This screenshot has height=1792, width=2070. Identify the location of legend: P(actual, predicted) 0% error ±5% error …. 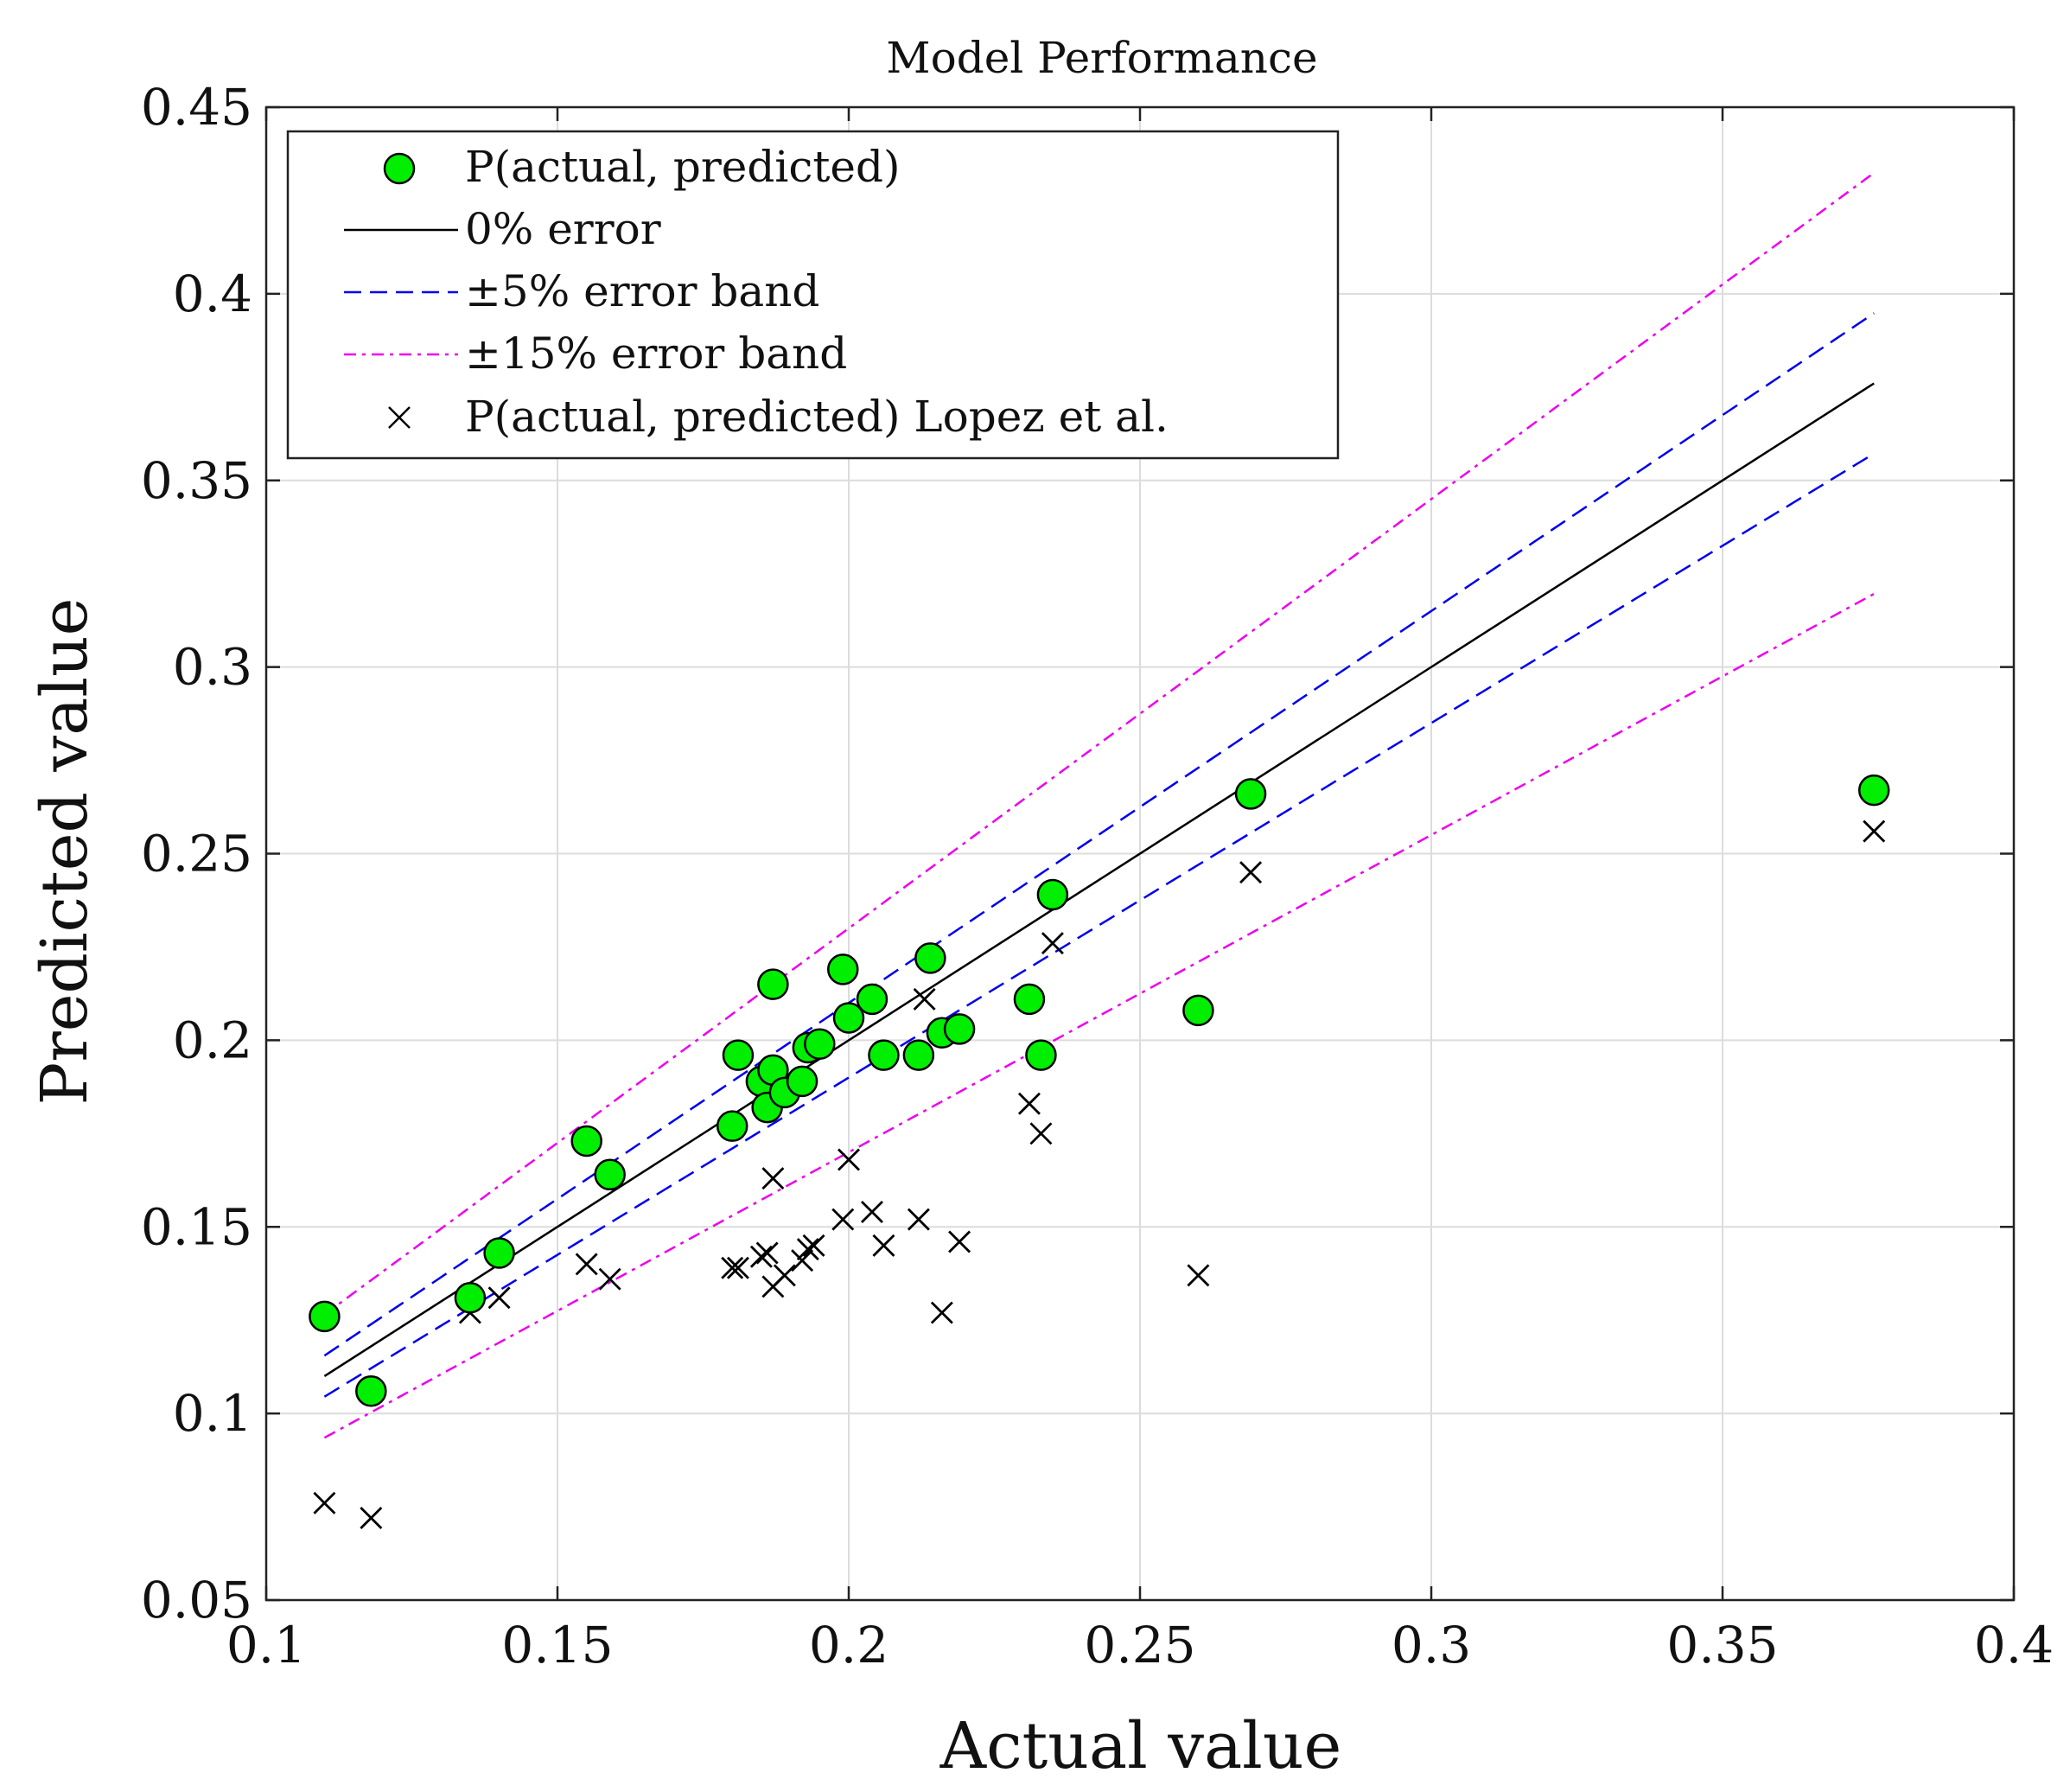
(813, 295).